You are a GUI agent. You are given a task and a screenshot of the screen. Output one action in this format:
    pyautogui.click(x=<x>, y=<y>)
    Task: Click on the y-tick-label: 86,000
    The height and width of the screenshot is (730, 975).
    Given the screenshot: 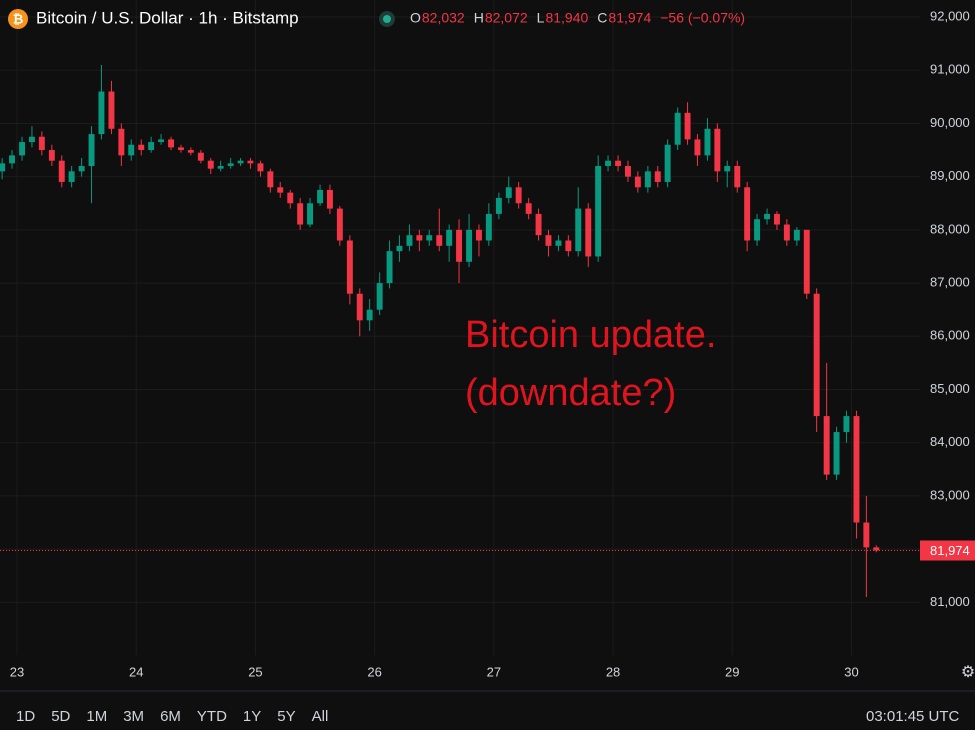 What is the action you would take?
    pyautogui.click(x=950, y=335)
    